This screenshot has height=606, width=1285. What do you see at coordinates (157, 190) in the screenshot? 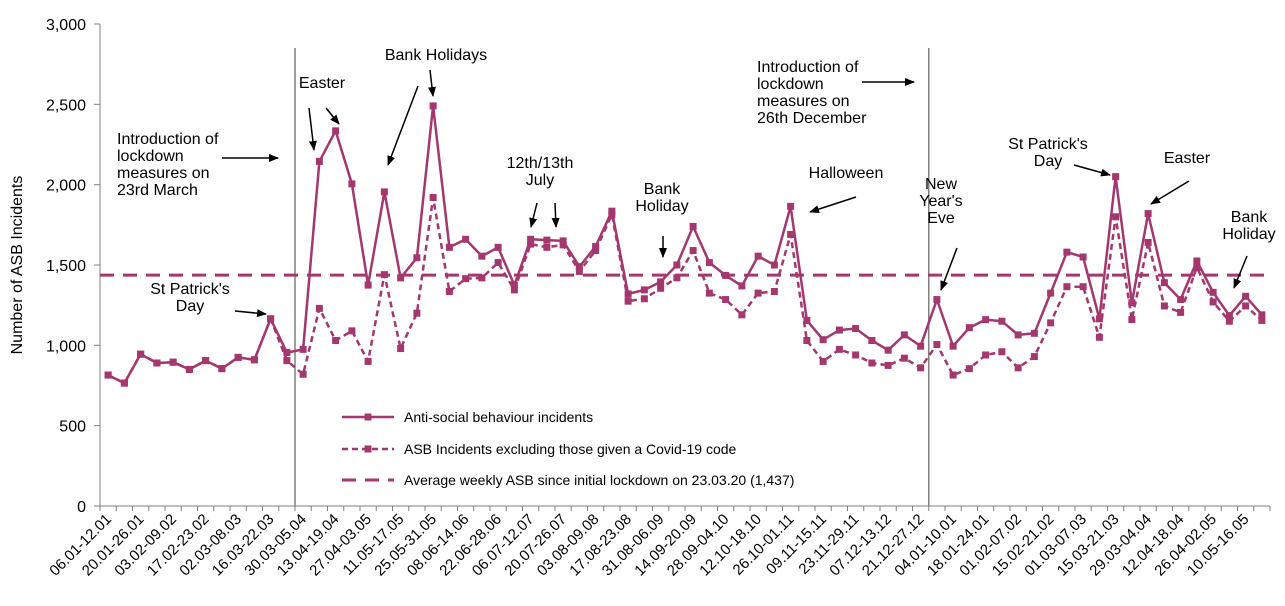
I see `lockdown-label: 23rd March` at bounding box center [157, 190].